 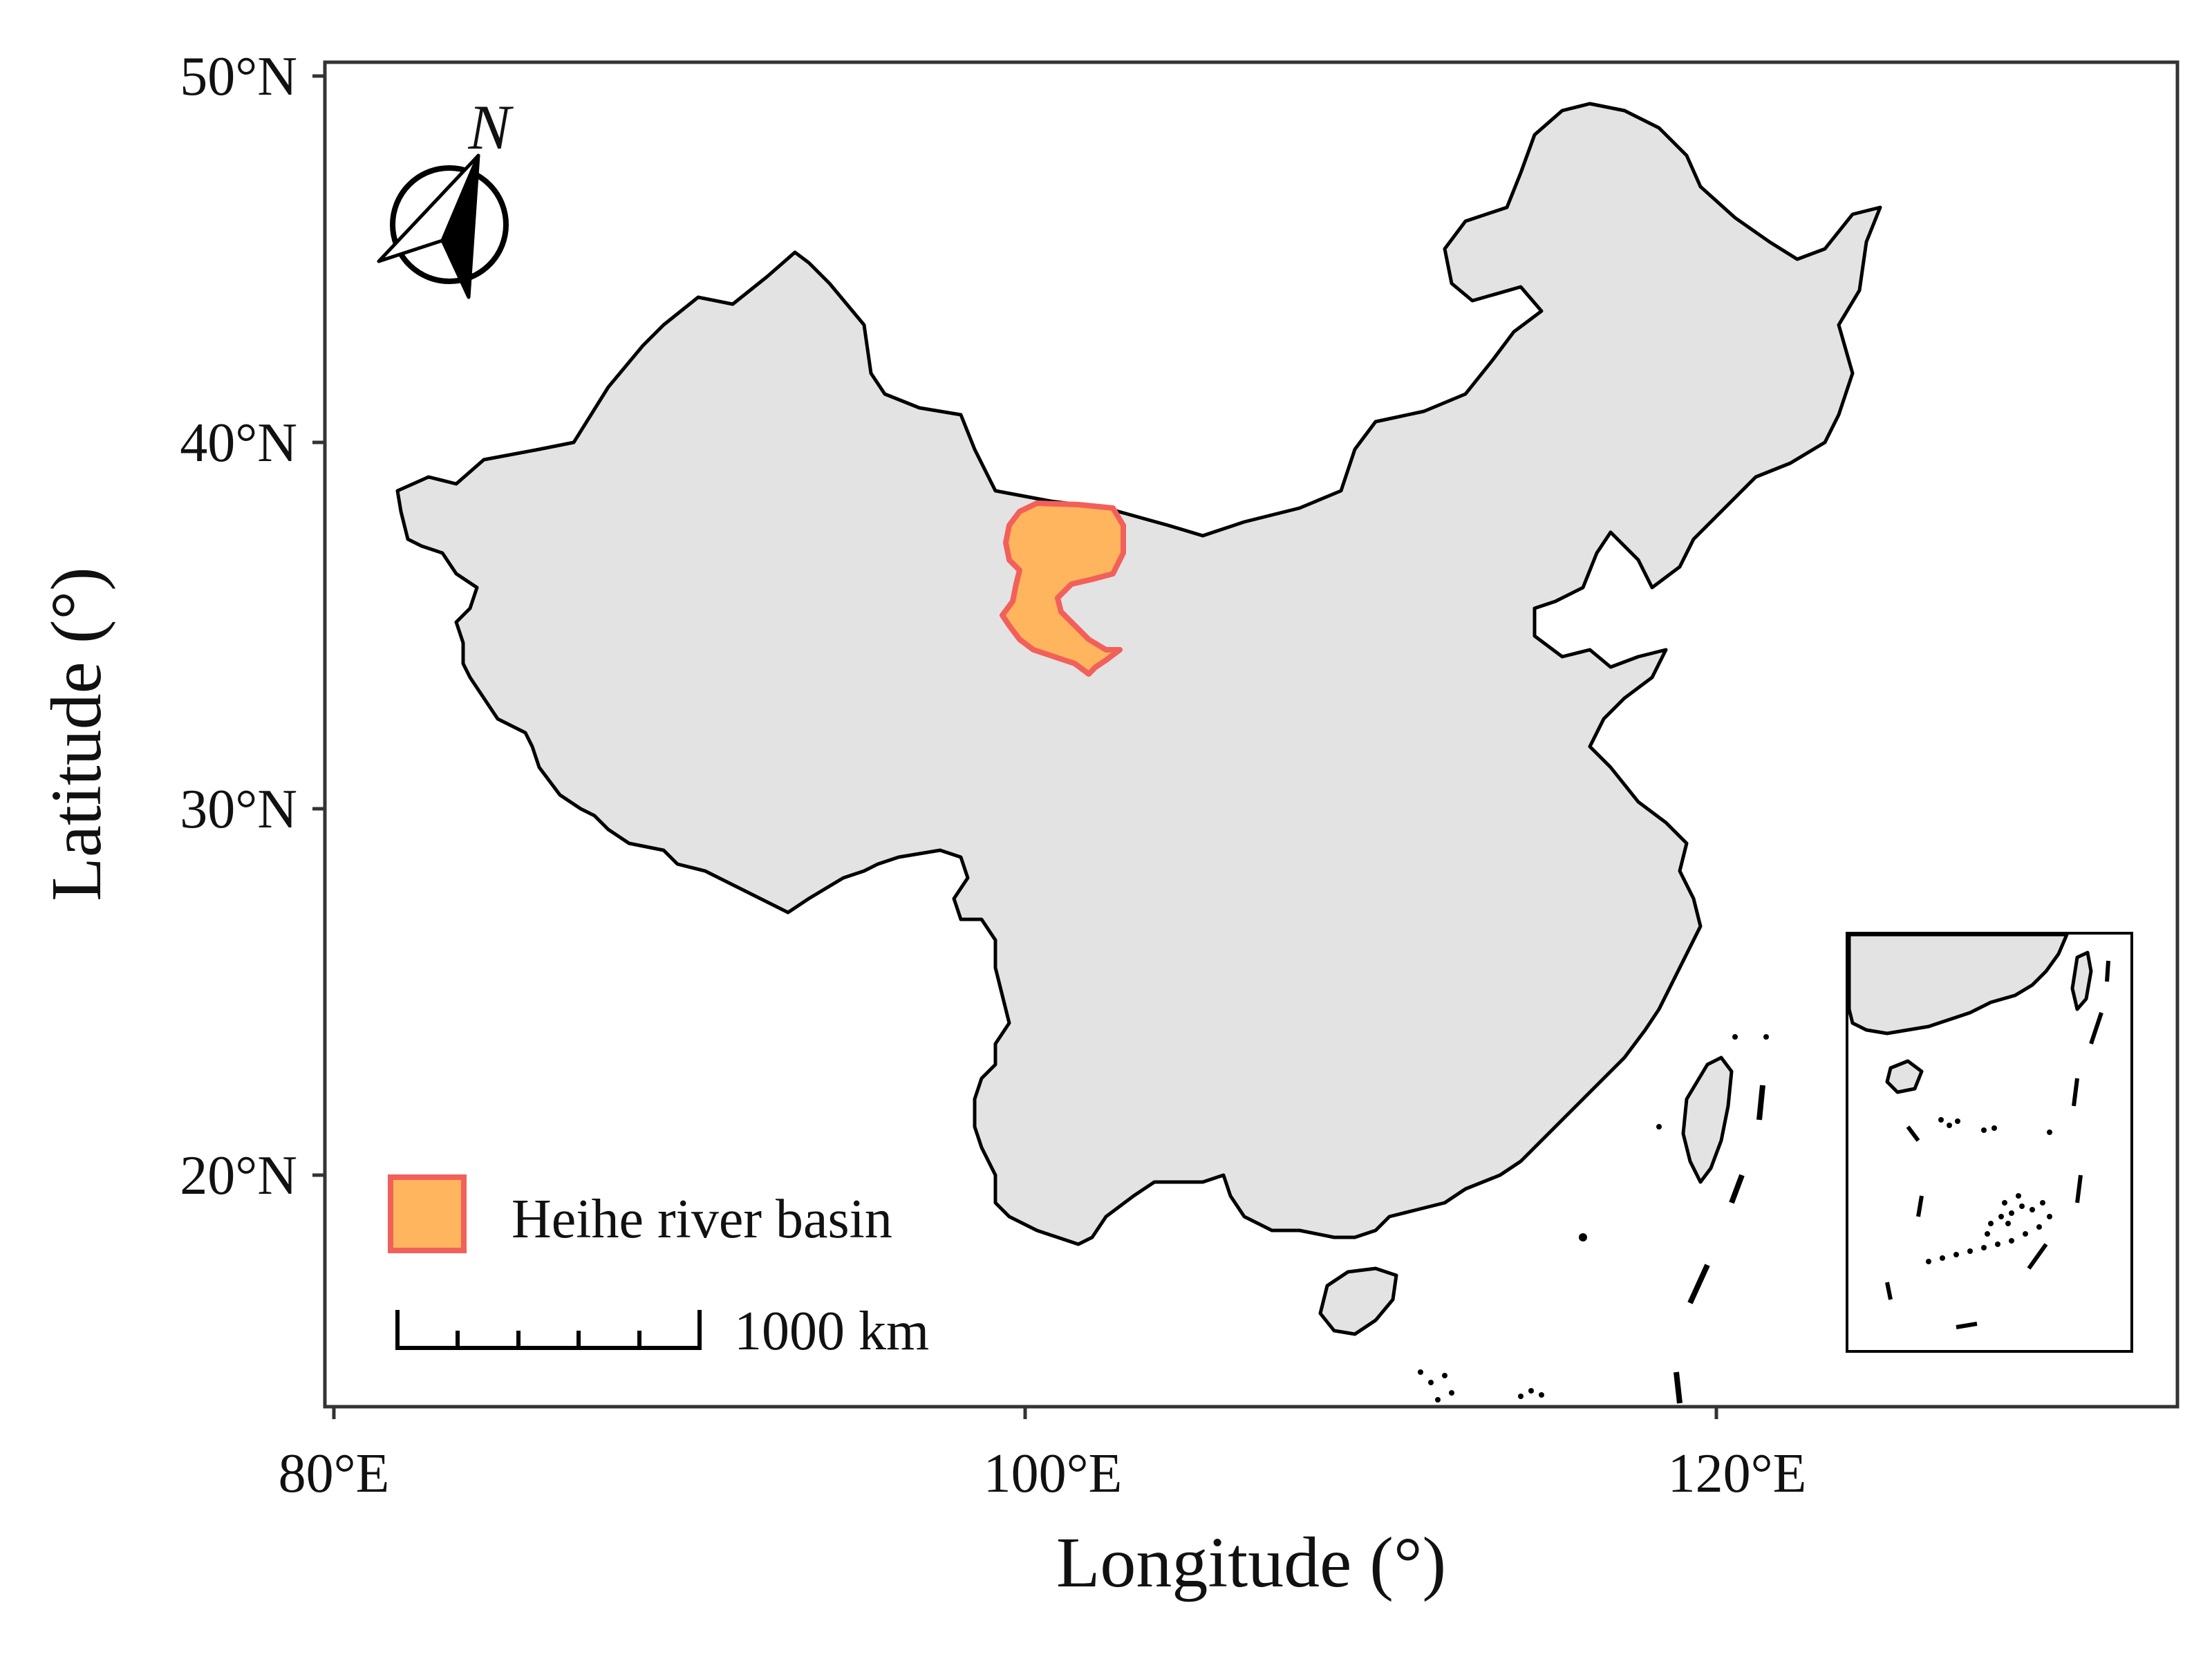 What do you see at coordinates (1251, 1563) in the screenshot?
I see `x-axis-title: Longitude (°)` at bounding box center [1251, 1563].